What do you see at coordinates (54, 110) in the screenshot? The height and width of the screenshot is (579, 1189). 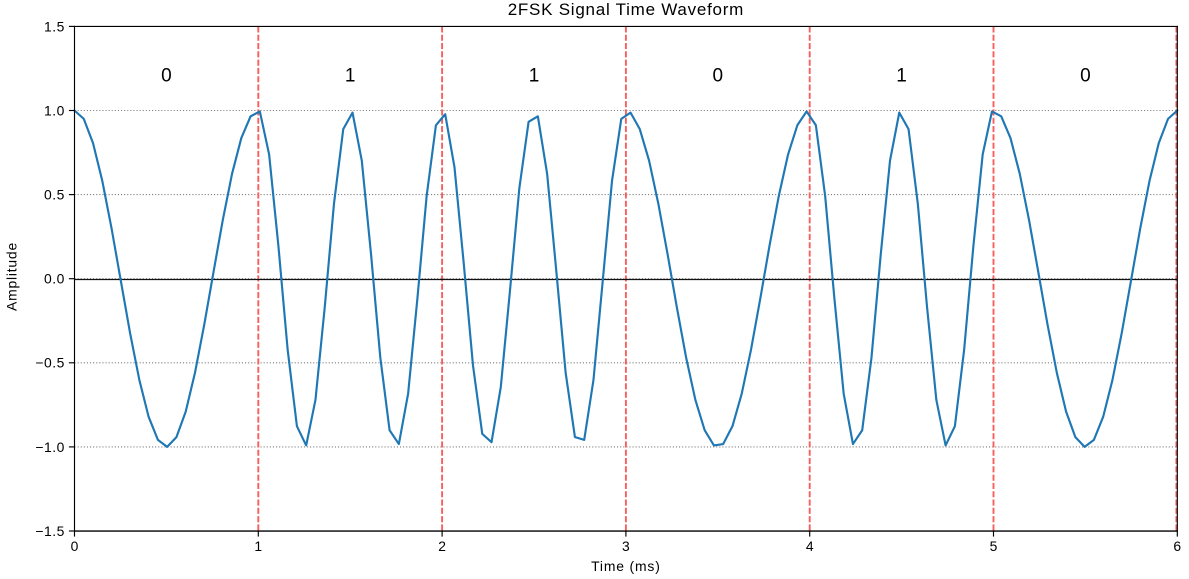 I see `svg-text: 1.0` at bounding box center [54, 110].